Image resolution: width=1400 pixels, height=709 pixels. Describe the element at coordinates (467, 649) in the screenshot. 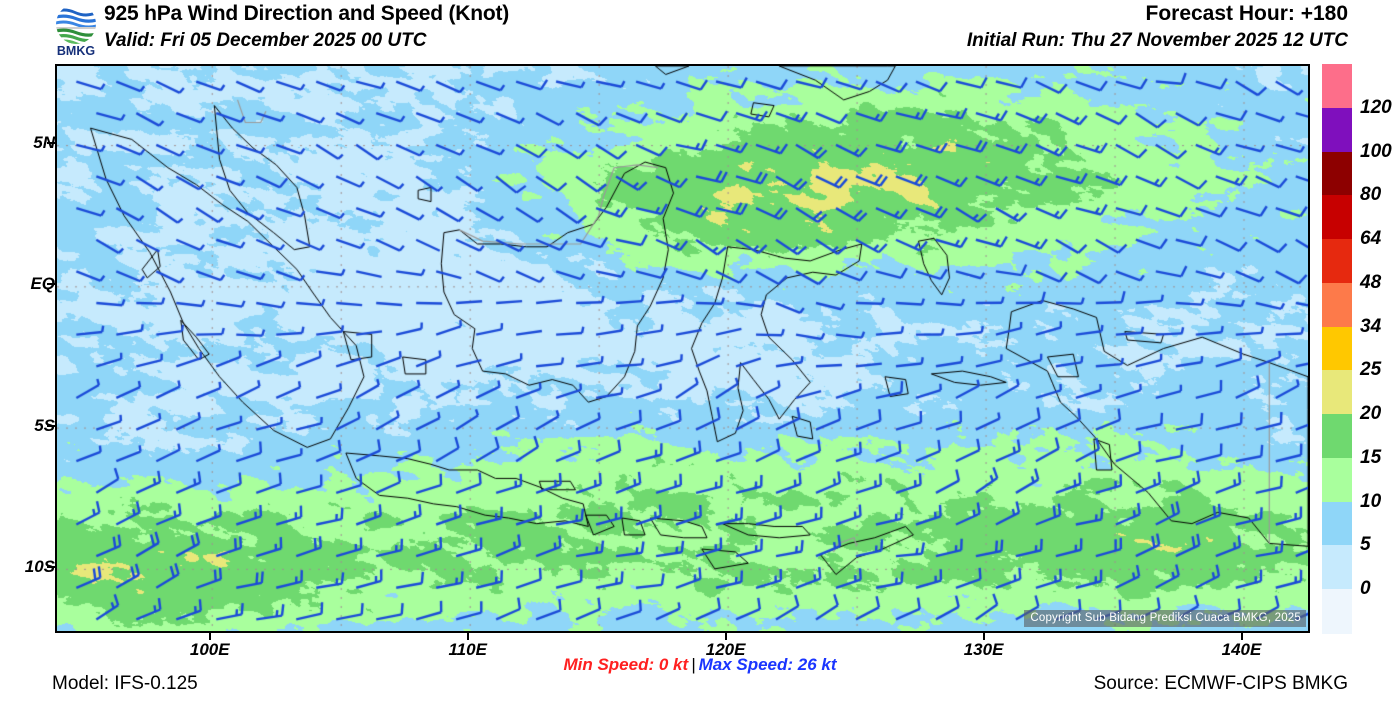

I see `longitude-label: 110E` at that location.